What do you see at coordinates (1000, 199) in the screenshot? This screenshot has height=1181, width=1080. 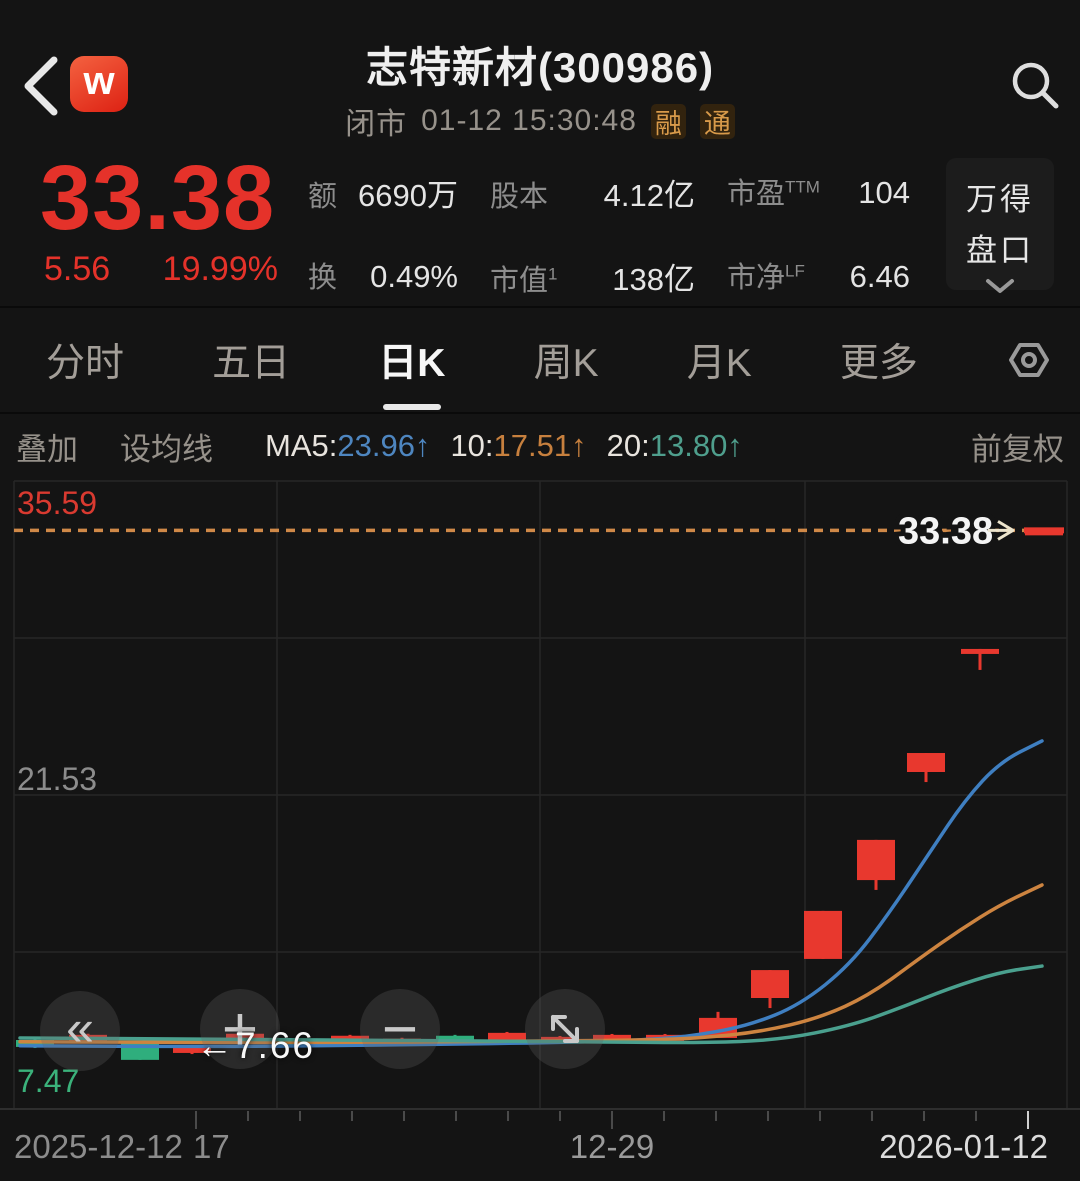 I see `panel-line1: 万得` at bounding box center [1000, 199].